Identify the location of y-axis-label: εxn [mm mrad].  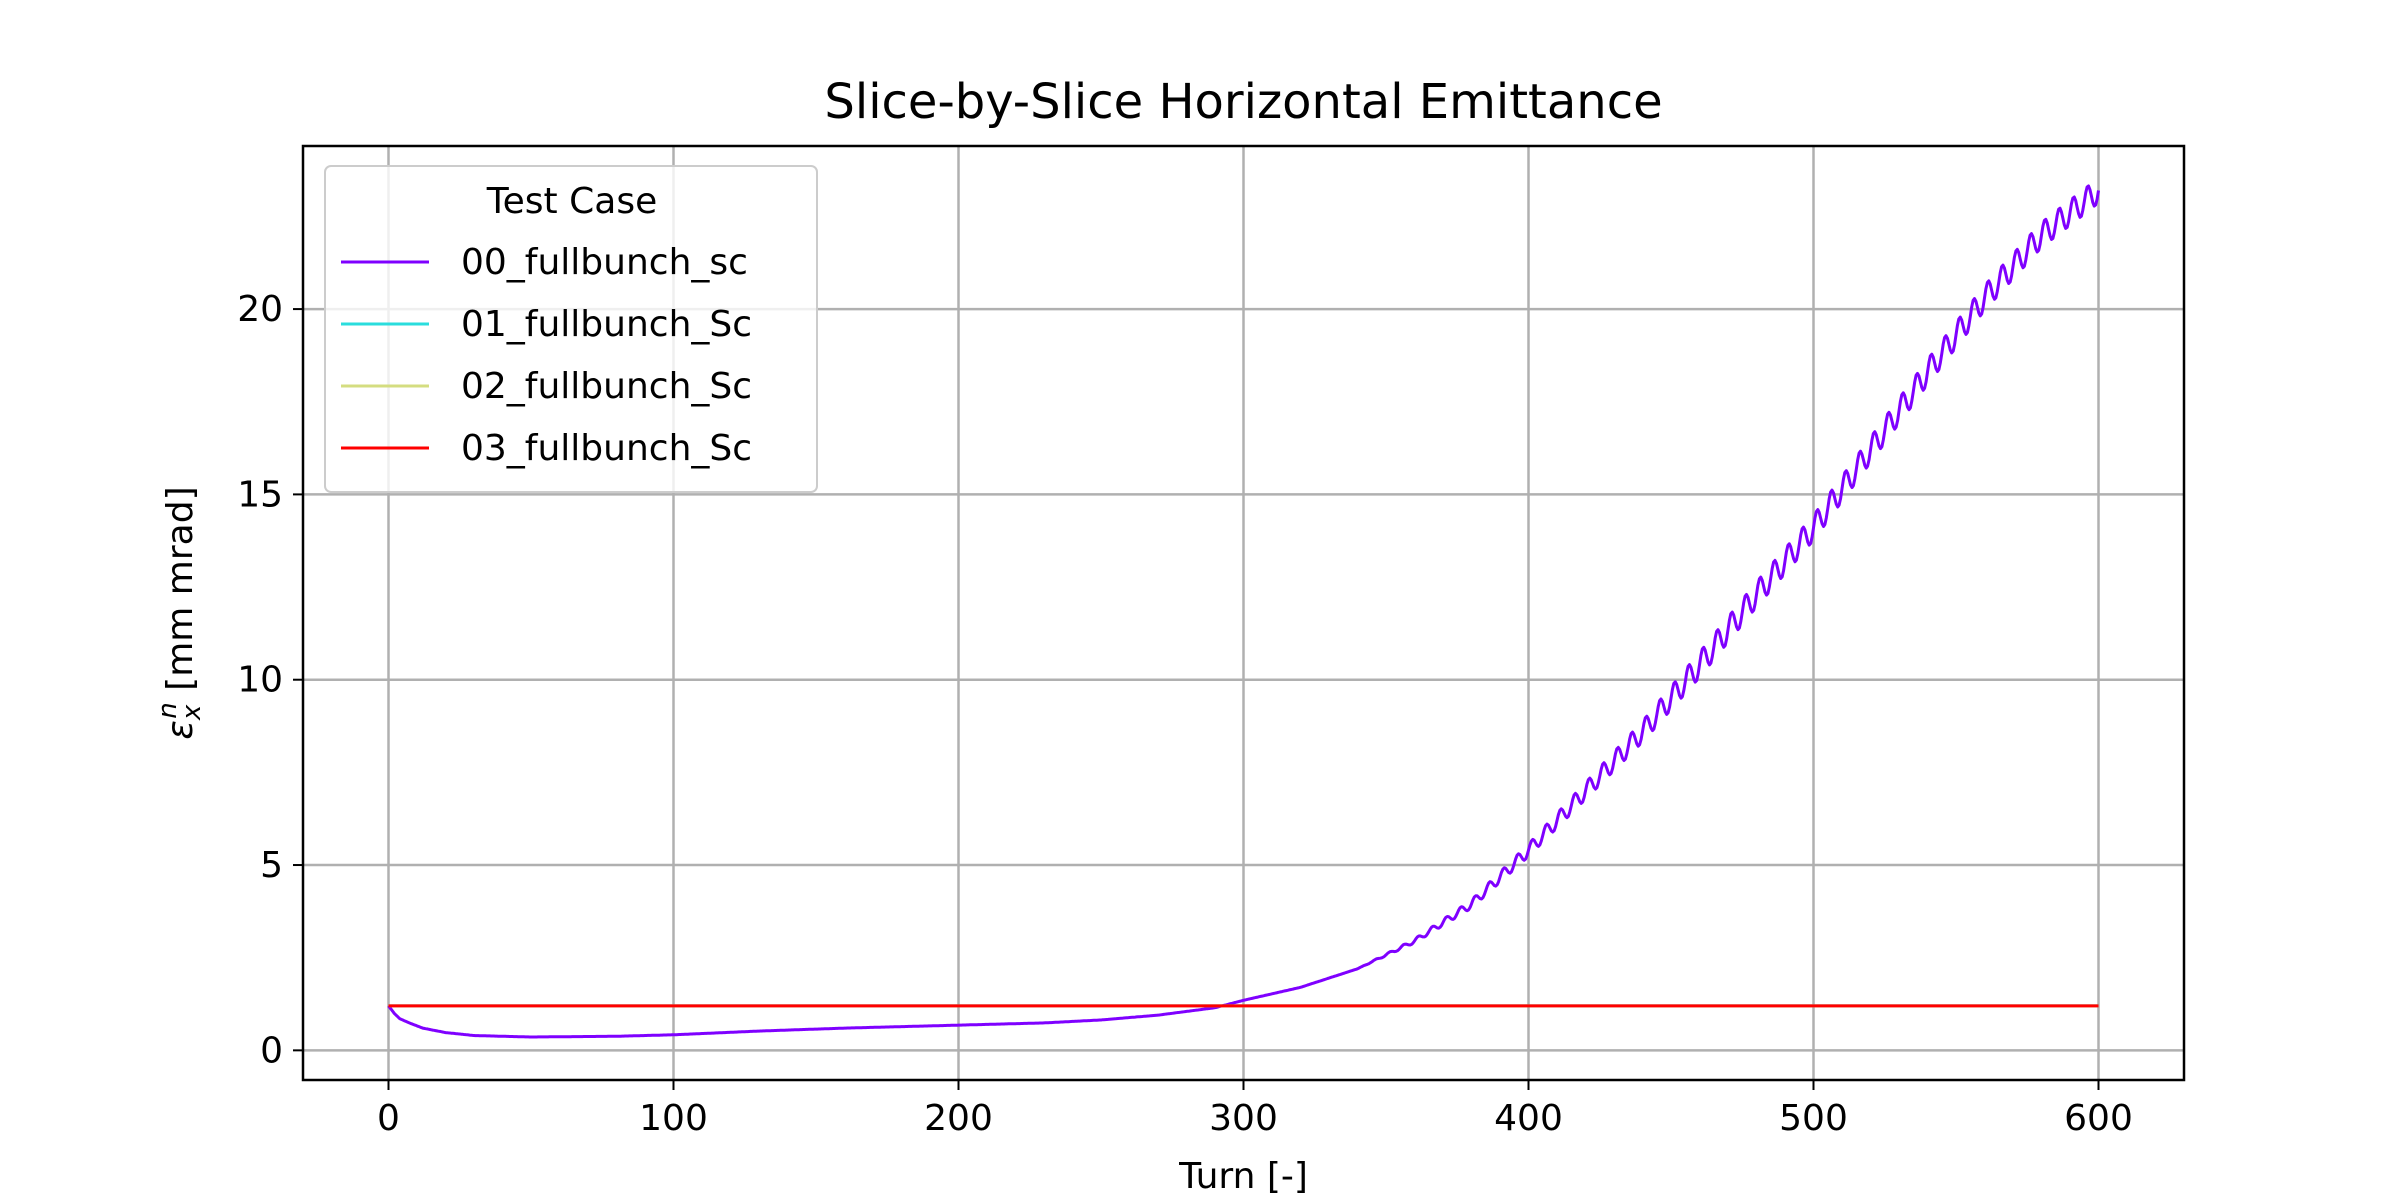
(180, 612).